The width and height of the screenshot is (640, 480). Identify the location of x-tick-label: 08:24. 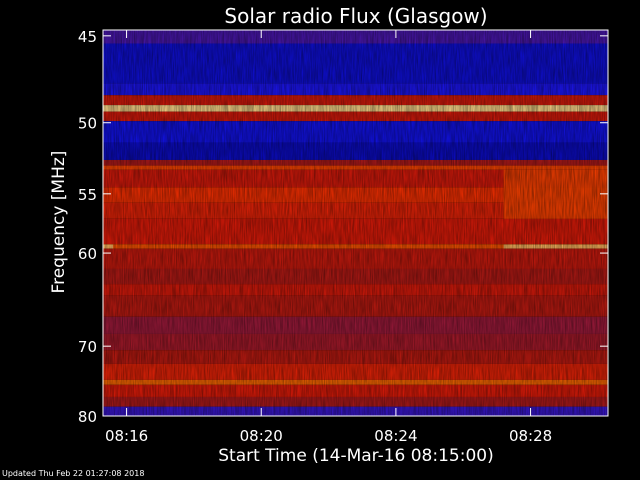
(395, 436).